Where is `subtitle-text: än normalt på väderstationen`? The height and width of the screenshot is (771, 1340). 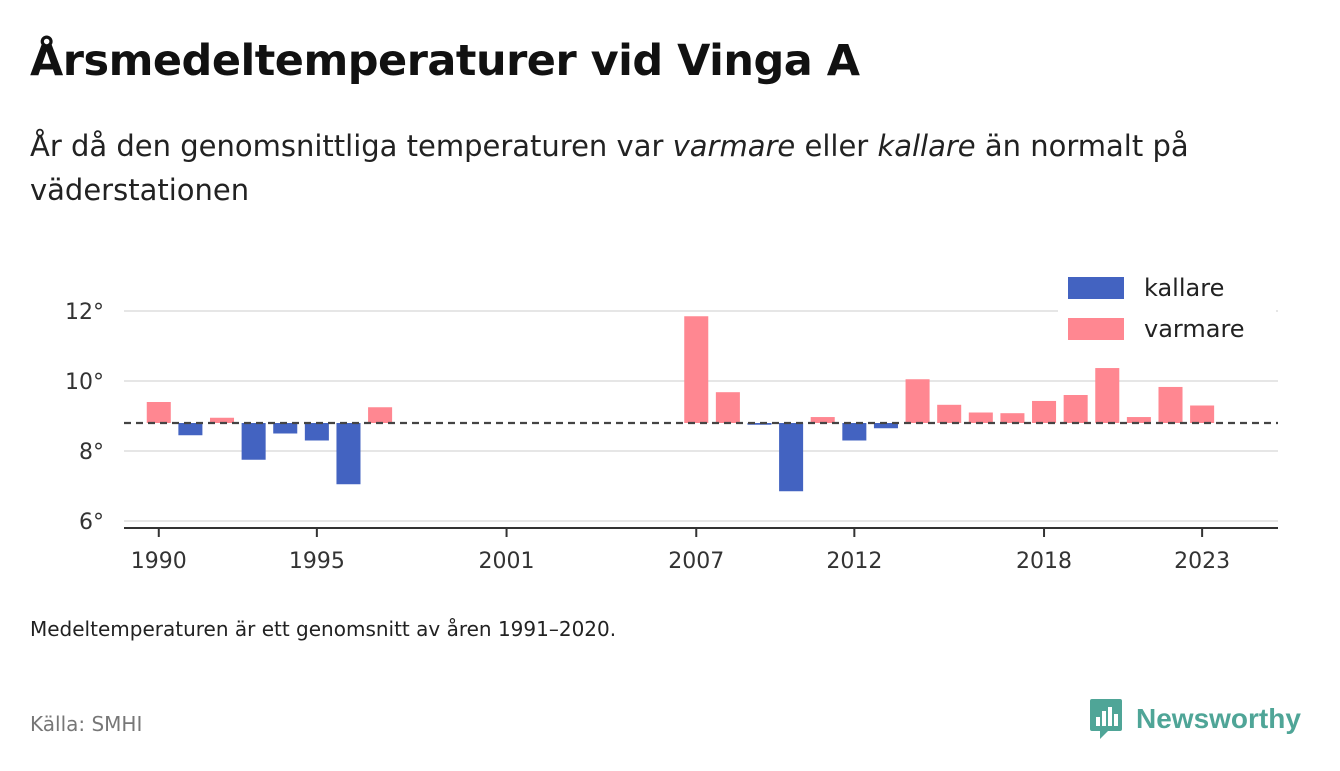
subtitle-text: än normalt på väderstationen is located at coordinates (609, 168).